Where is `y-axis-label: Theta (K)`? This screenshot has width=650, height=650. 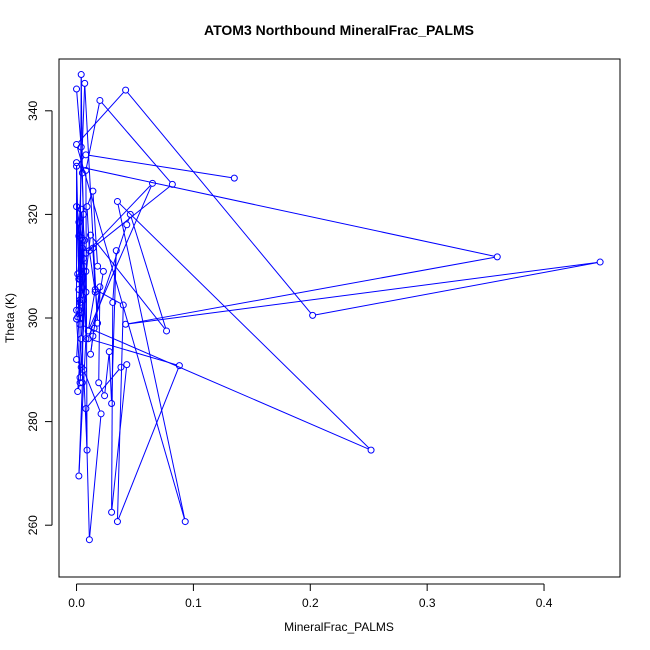
y-axis-label: Theta (K) is located at coordinates (10, 318).